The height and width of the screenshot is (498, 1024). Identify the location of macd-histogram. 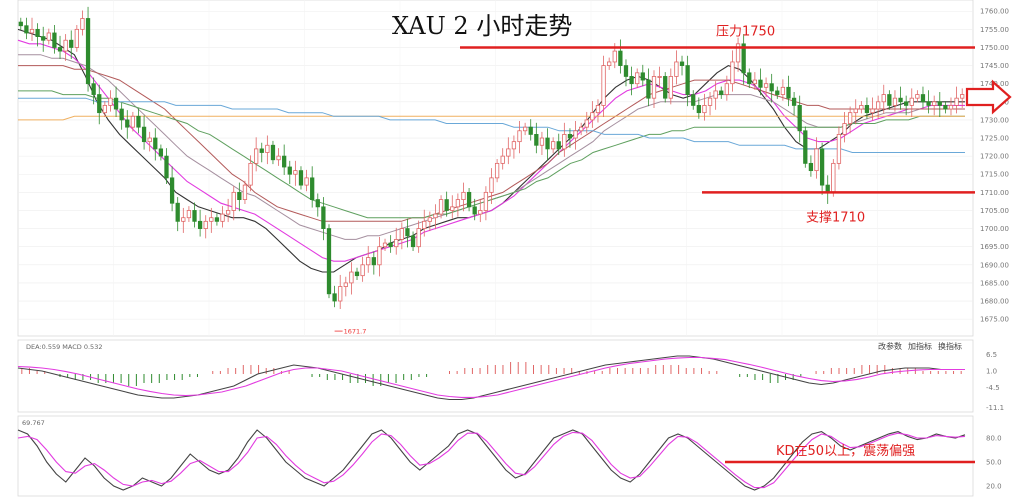
(491, 374).